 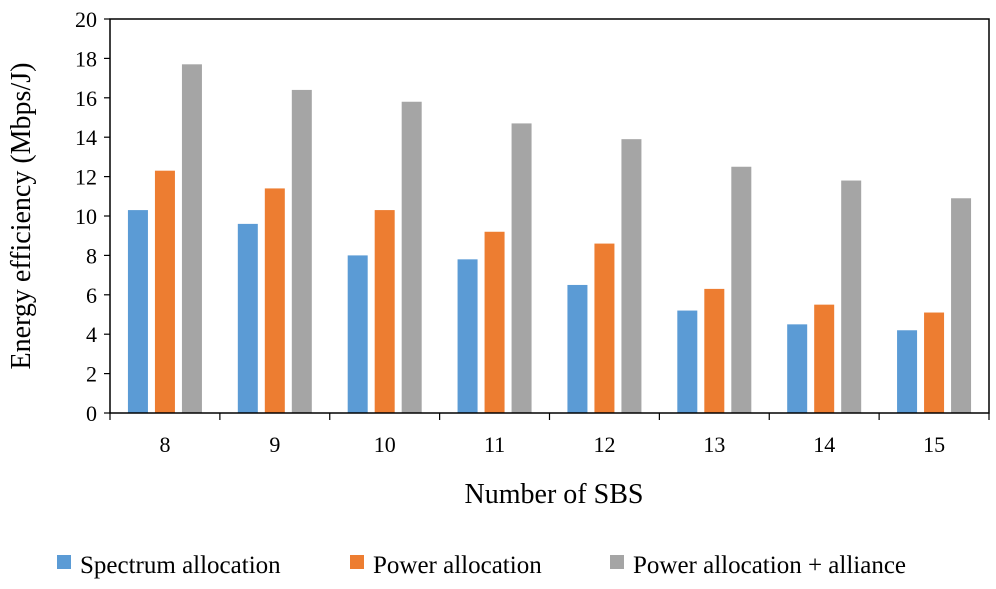 What do you see at coordinates (91, 295) in the screenshot?
I see `y-tick-label: 6` at bounding box center [91, 295].